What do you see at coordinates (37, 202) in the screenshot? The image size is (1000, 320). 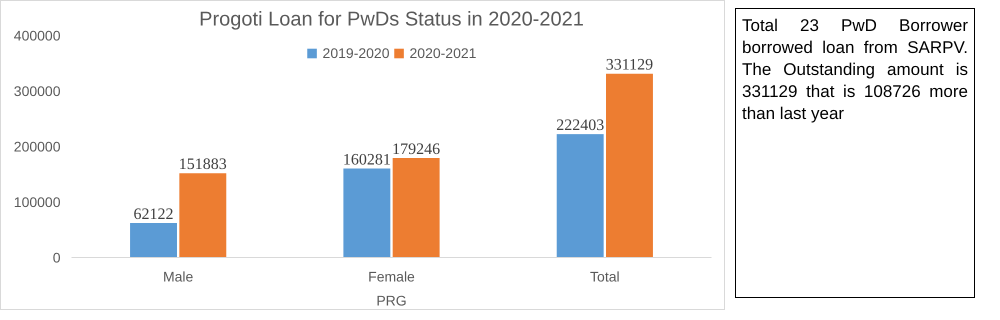 I see `y-tick-label: 100000` at bounding box center [37, 202].